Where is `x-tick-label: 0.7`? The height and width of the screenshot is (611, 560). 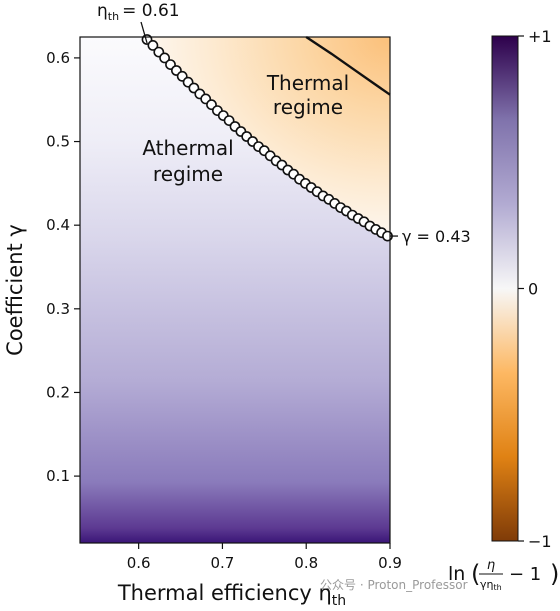
x-tick-label: 0.7 is located at coordinates (223, 563).